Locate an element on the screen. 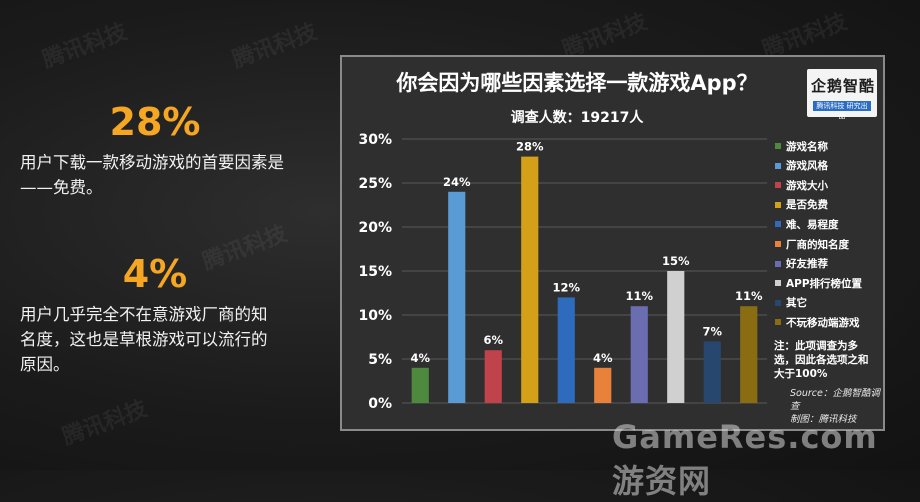 The height and width of the screenshot is (502, 920). legend-label: 其它 is located at coordinates (796, 303).